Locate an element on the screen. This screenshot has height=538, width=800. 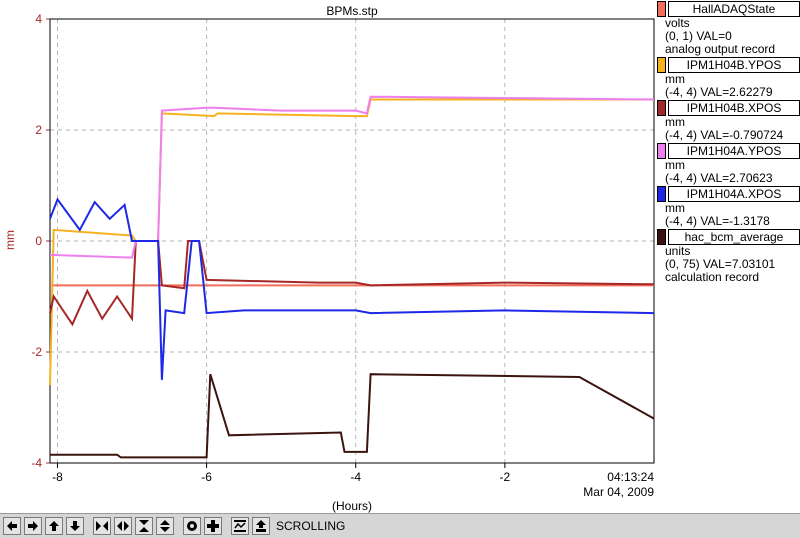
arrow-left-button is located at coordinates (12, 526).